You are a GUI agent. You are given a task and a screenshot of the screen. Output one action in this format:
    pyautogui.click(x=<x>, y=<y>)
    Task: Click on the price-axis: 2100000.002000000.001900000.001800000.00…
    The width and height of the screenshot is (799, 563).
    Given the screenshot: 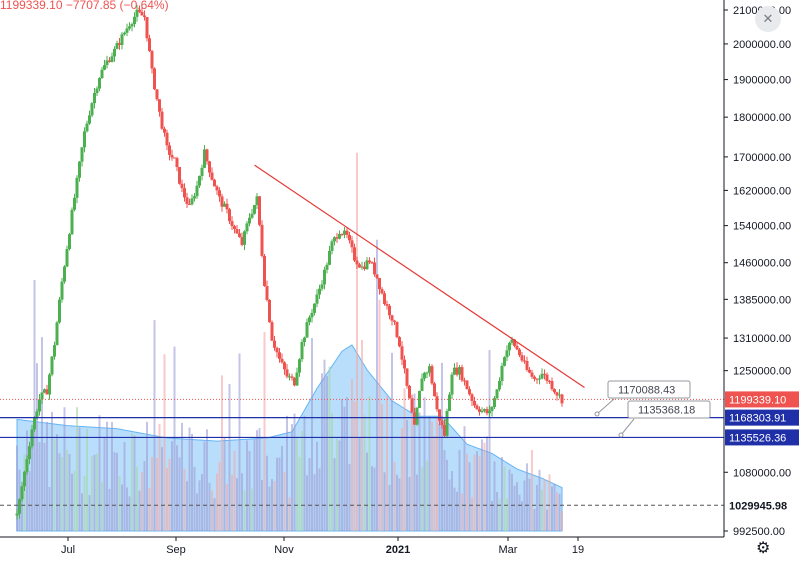 What is the action you would take?
    pyautogui.click(x=761, y=281)
    